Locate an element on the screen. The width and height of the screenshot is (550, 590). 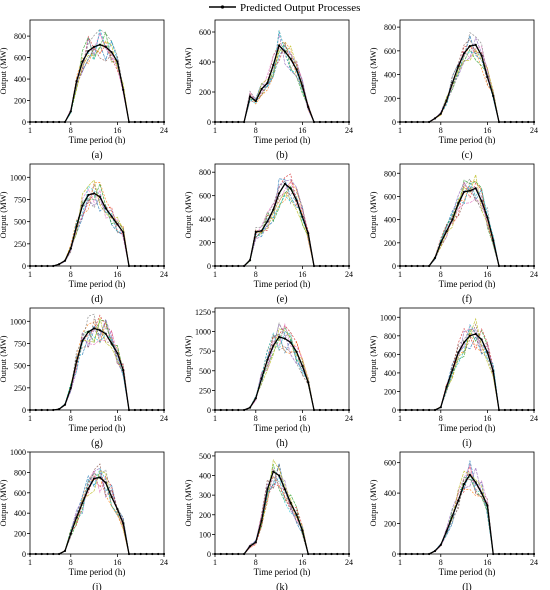
chart-legend: Predicted Output Processes is located at coordinates (284, 8).